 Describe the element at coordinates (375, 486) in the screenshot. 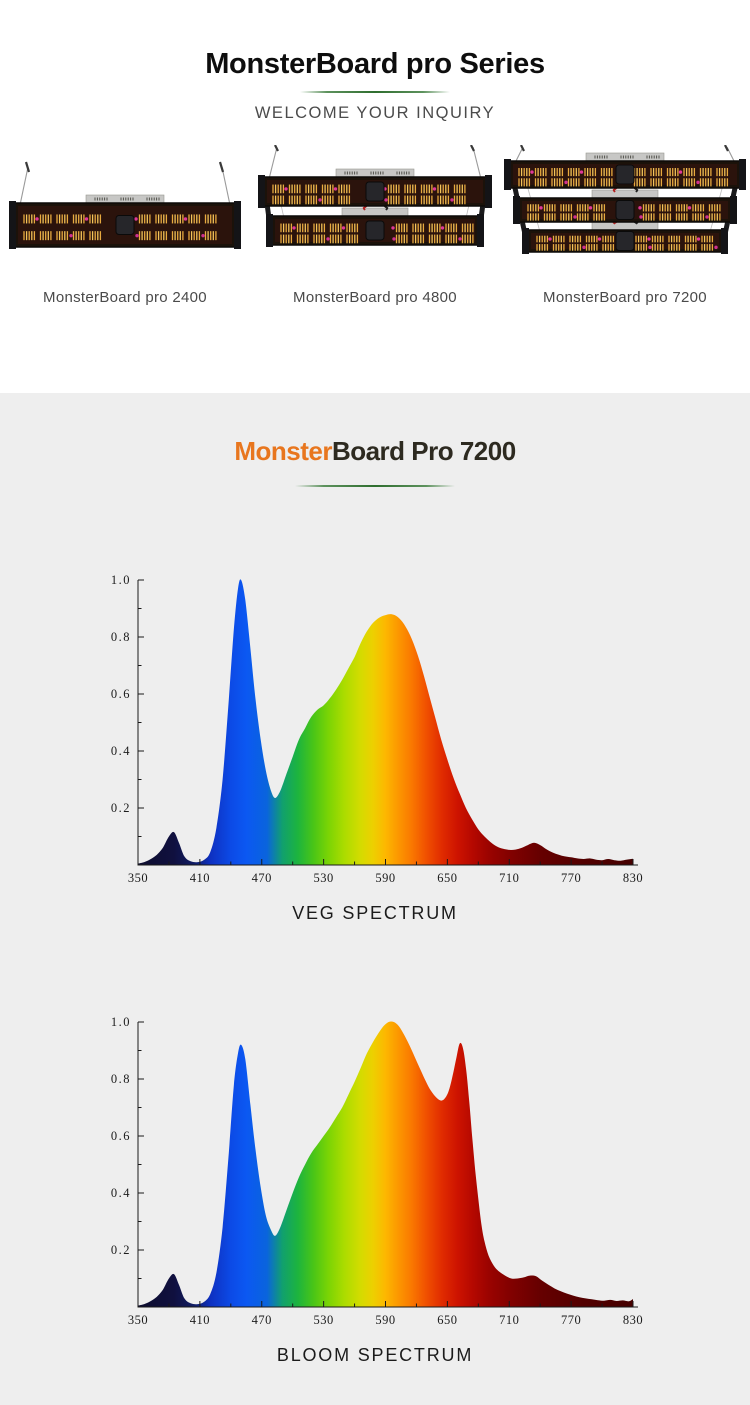

I see `logo-divider` at that location.